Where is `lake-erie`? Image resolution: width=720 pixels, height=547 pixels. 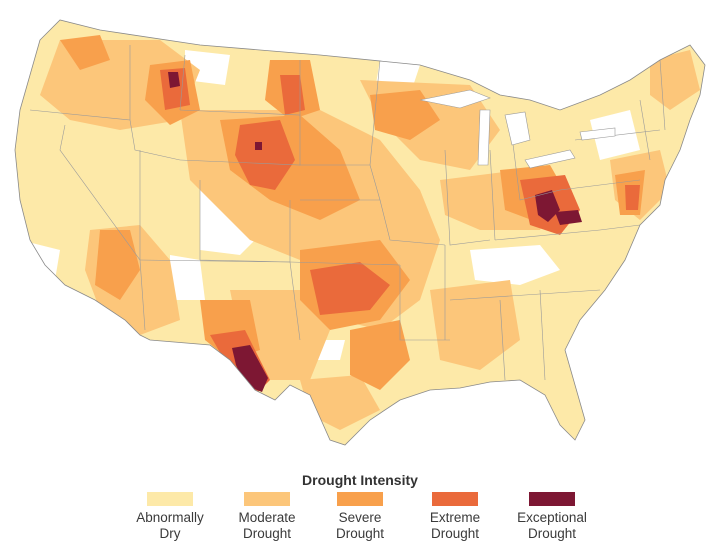
lake-erie is located at coordinates (550, 159).